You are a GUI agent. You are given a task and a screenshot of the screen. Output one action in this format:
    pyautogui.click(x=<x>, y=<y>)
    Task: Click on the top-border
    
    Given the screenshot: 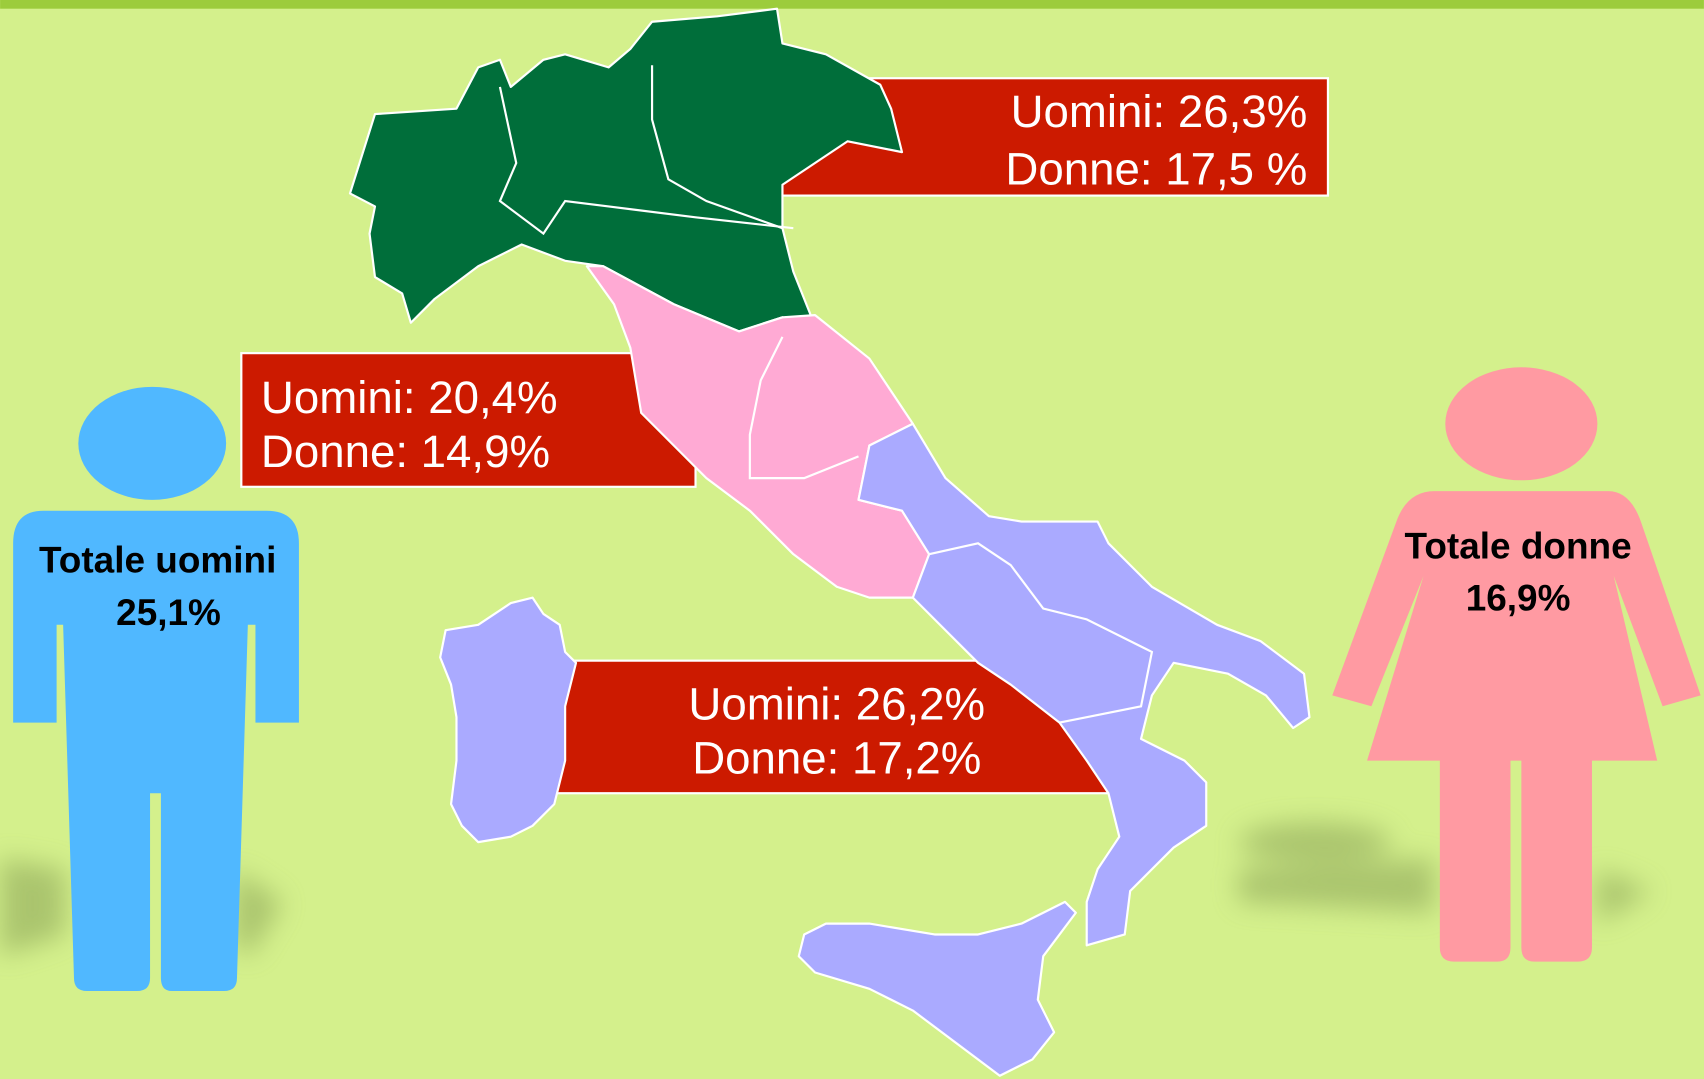 What is the action you would take?
    pyautogui.click(x=852, y=4)
    